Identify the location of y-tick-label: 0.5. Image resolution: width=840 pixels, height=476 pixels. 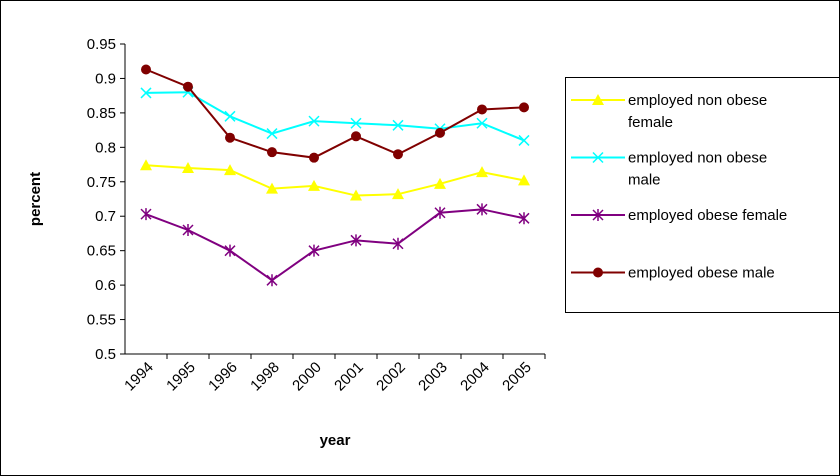
(105, 354).